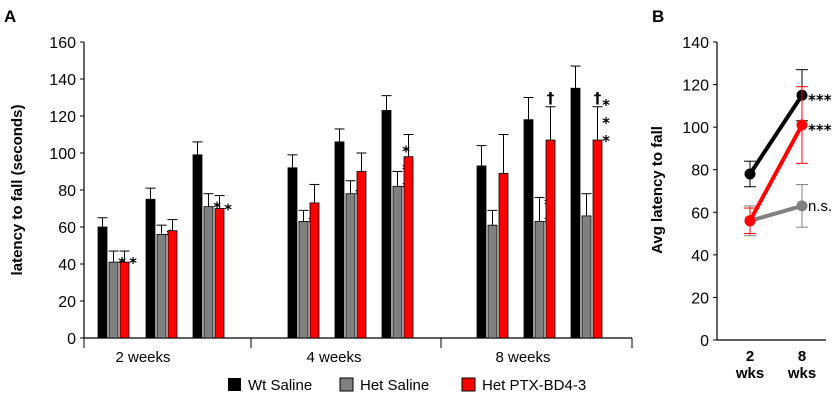  What do you see at coordinates (700, 213) in the screenshot?
I see `chart-b-y-tick-label: 60` at bounding box center [700, 213].